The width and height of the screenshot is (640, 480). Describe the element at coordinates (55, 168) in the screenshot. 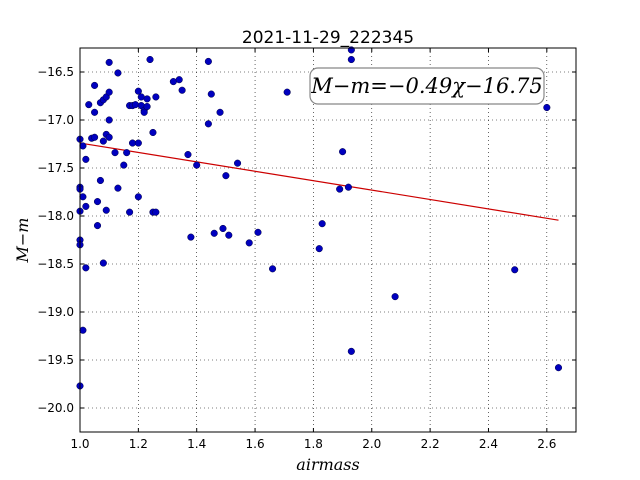

I see `y-tick-label: −17.5` at that location.